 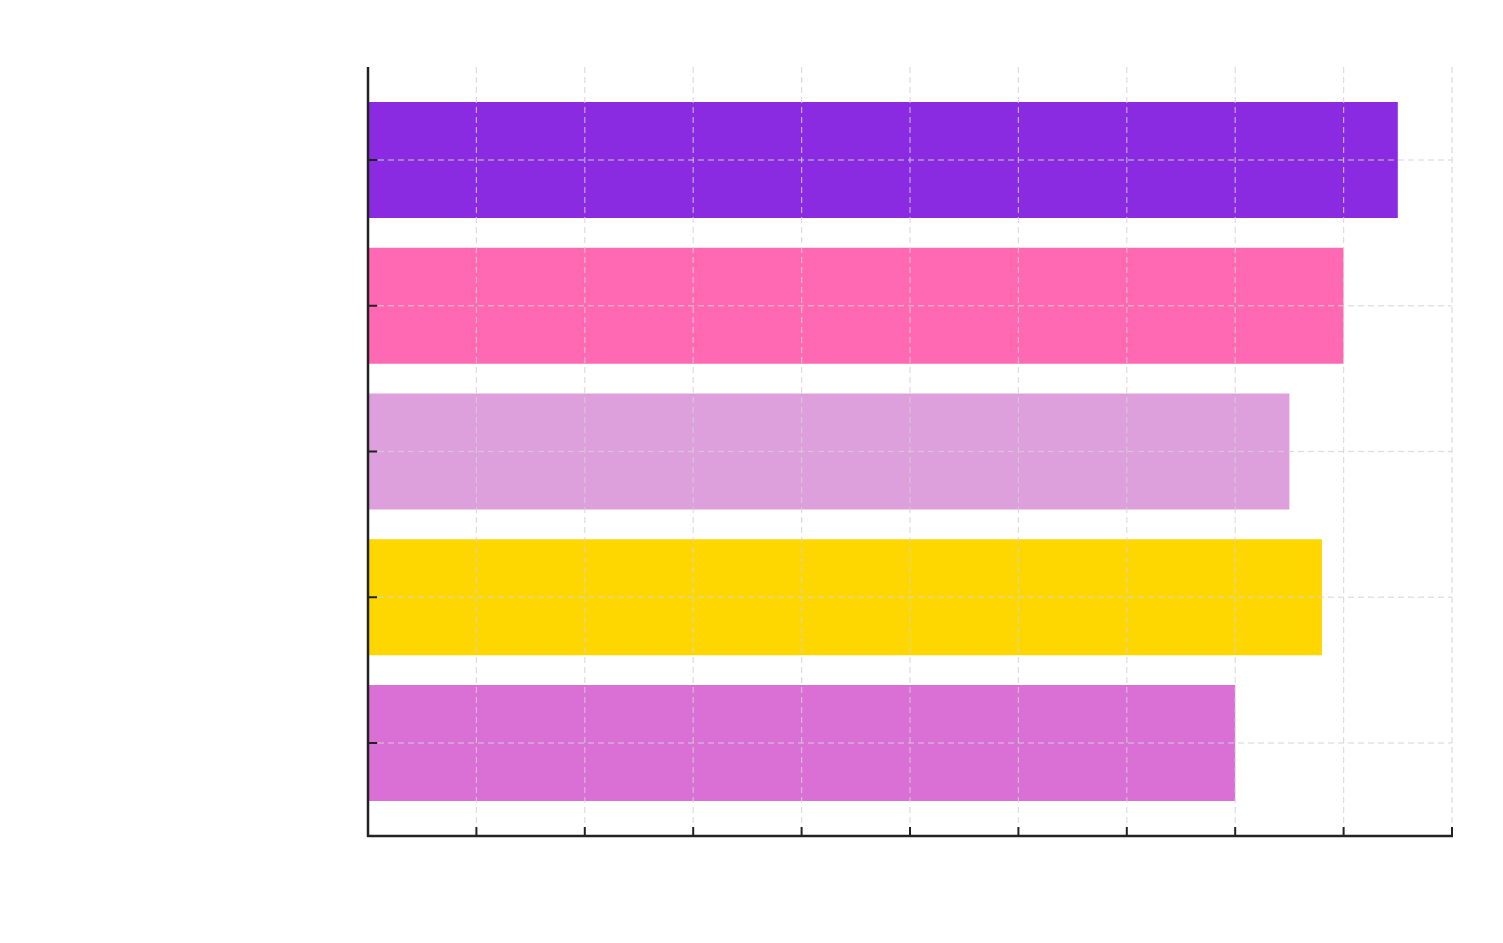 What do you see at coordinates (856, 305) in the screenshot?
I see `bar` at bounding box center [856, 305].